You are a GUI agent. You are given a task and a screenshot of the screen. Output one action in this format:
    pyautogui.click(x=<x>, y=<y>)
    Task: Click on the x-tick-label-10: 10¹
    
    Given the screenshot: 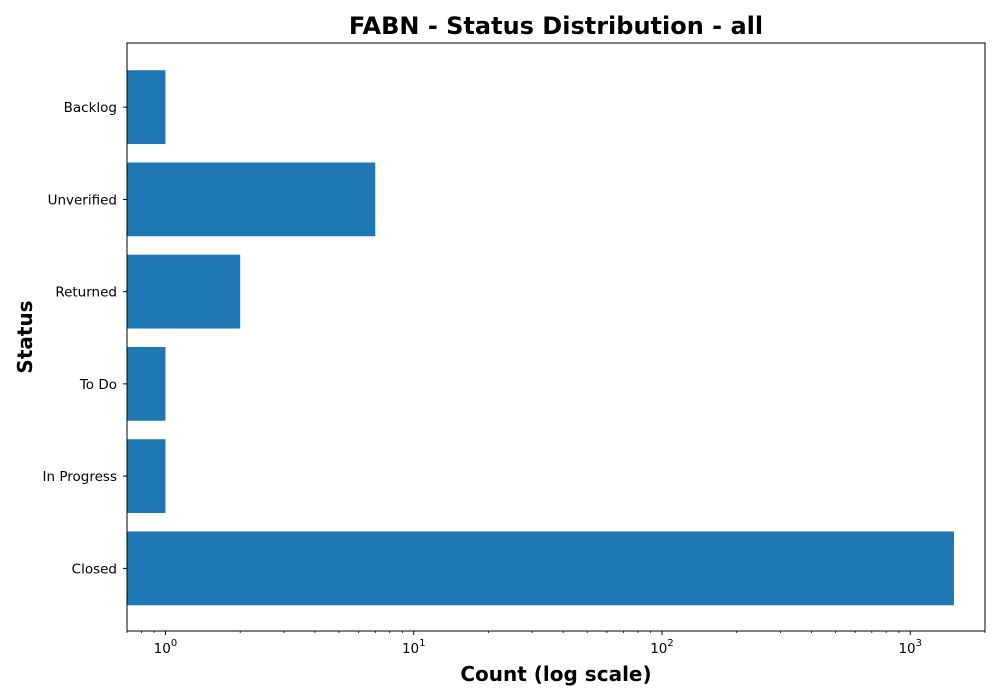 What is the action you would take?
    pyautogui.click(x=414, y=647)
    